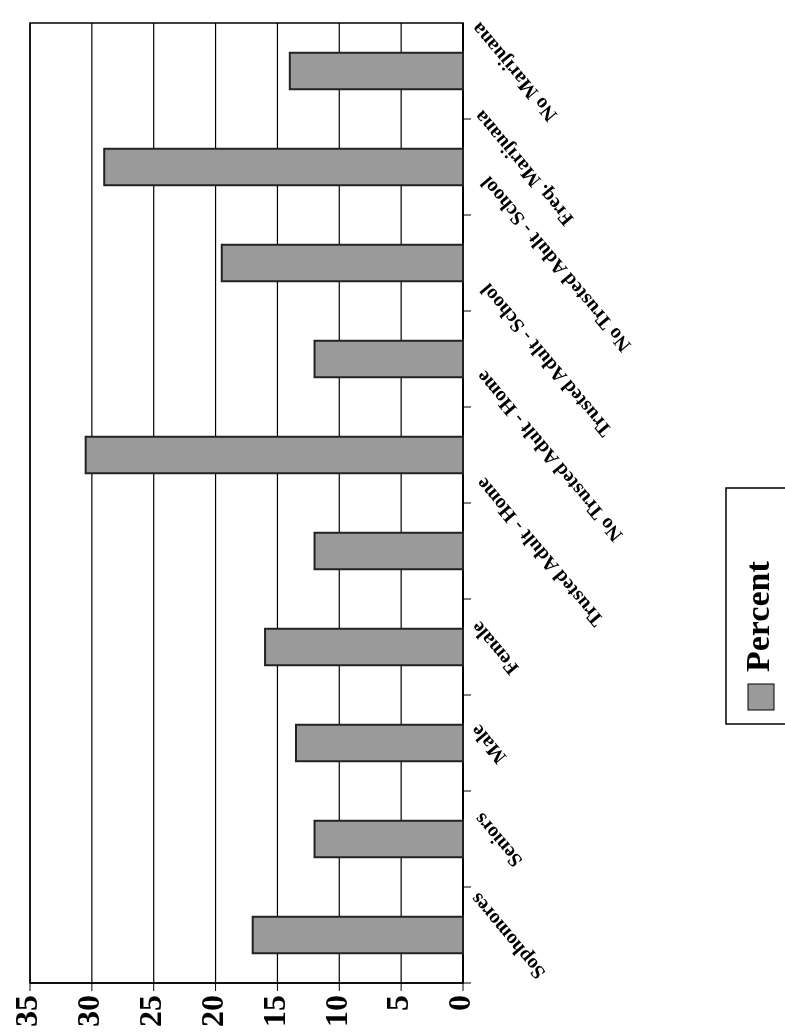 This screenshot has height=1035, width=785. What do you see at coordinates (757, 616) in the screenshot?
I see `text: Percent` at bounding box center [757, 616].